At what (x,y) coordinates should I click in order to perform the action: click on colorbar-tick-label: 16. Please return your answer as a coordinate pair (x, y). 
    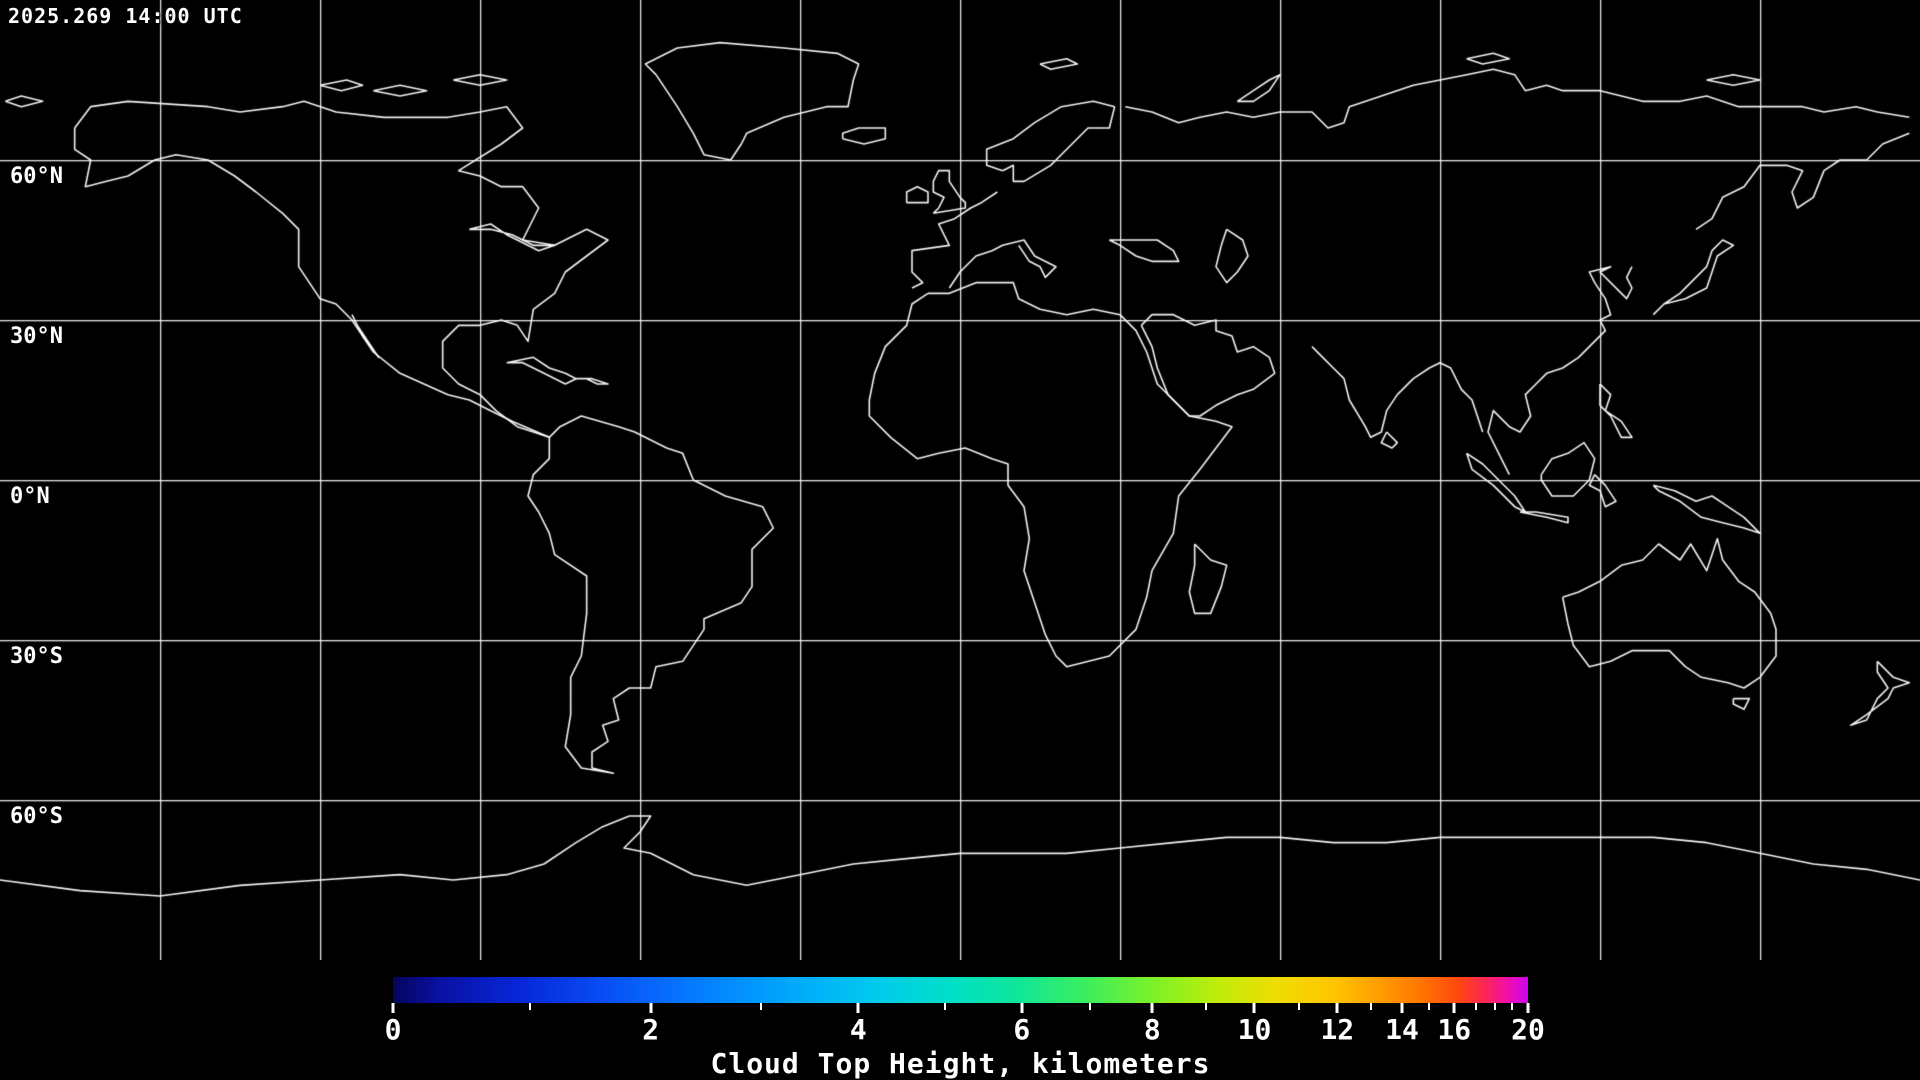
    Looking at the image, I should click on (1454, 1029).